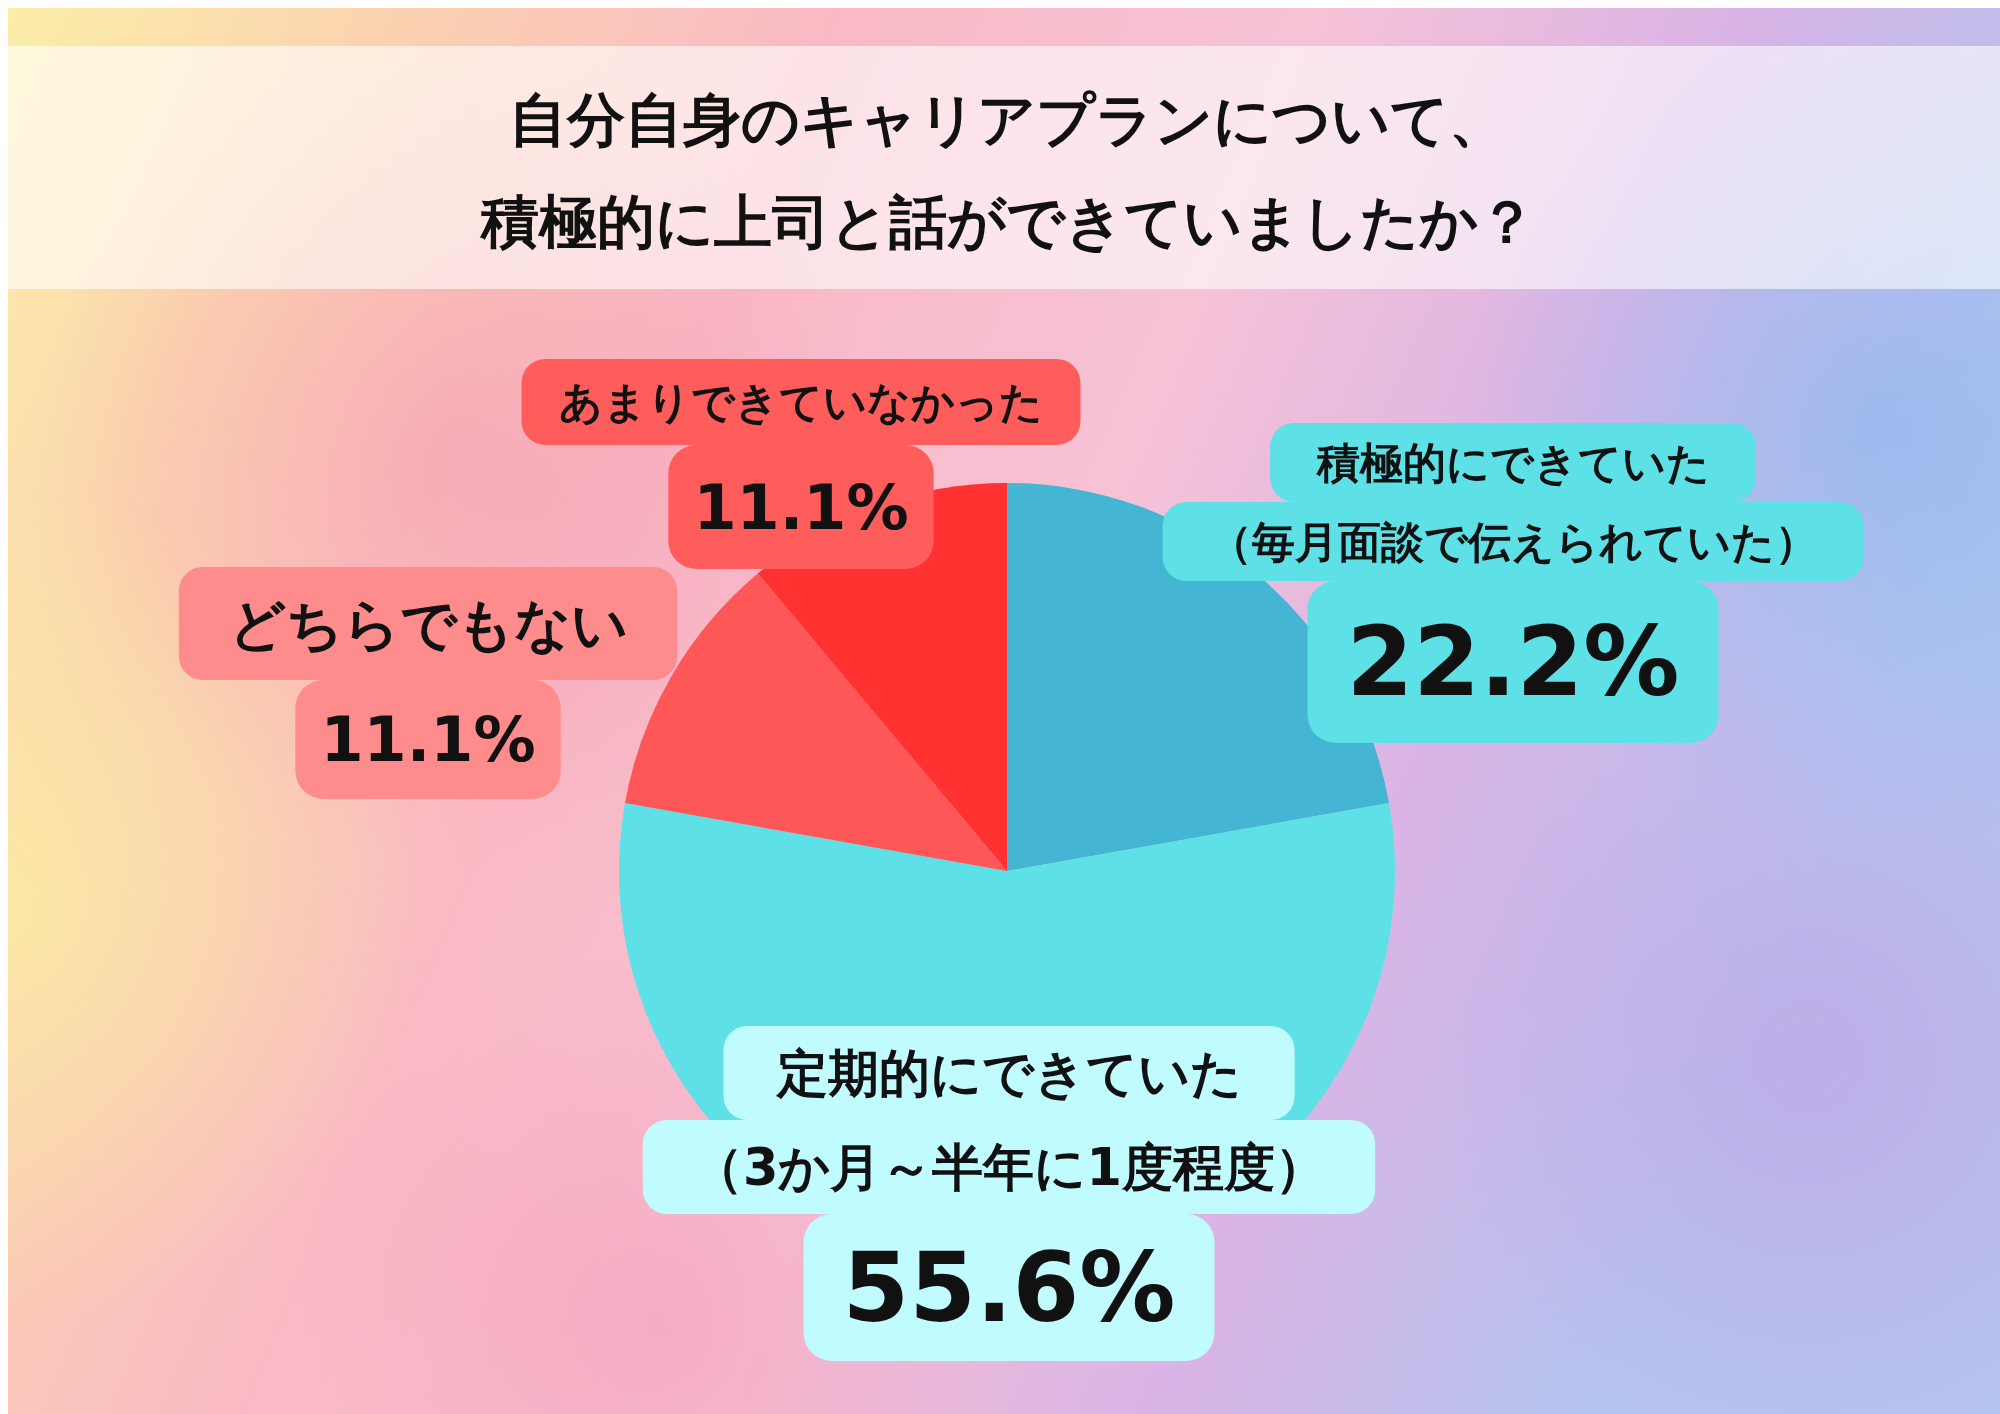 This screenshot has height=1414, width=2000. I want to click on data-label: 55.6%, so click(1009, 1287).